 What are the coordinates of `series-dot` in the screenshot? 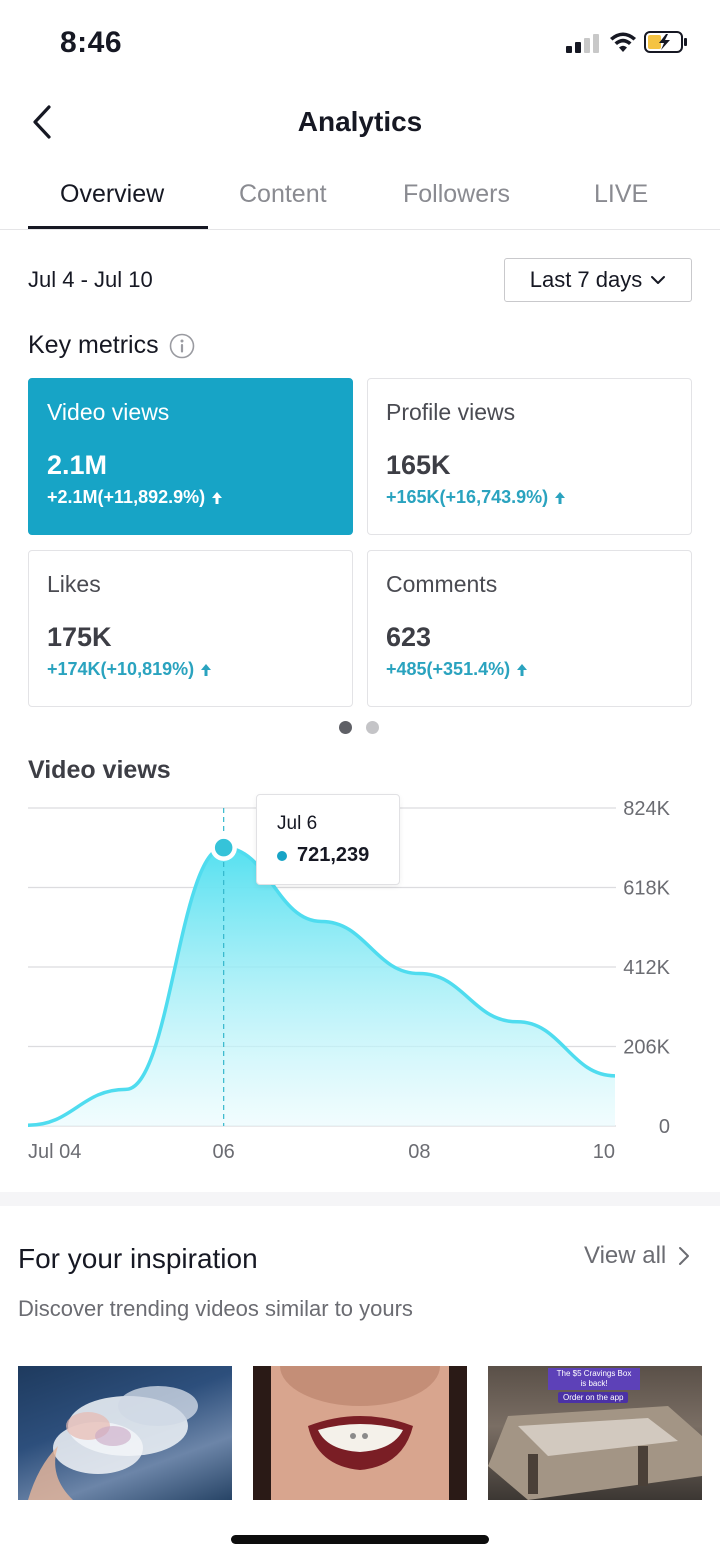 It's located at (282, 855).